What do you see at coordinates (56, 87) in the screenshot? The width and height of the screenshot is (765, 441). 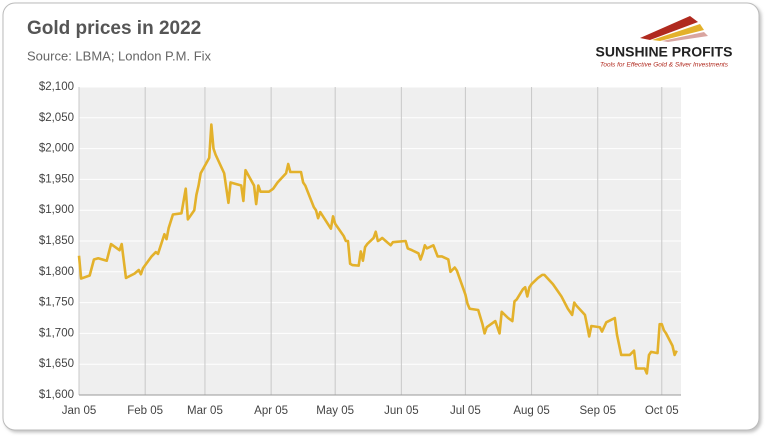 I see `y-tick-label: $2,100` at bounding box center [56, 87].